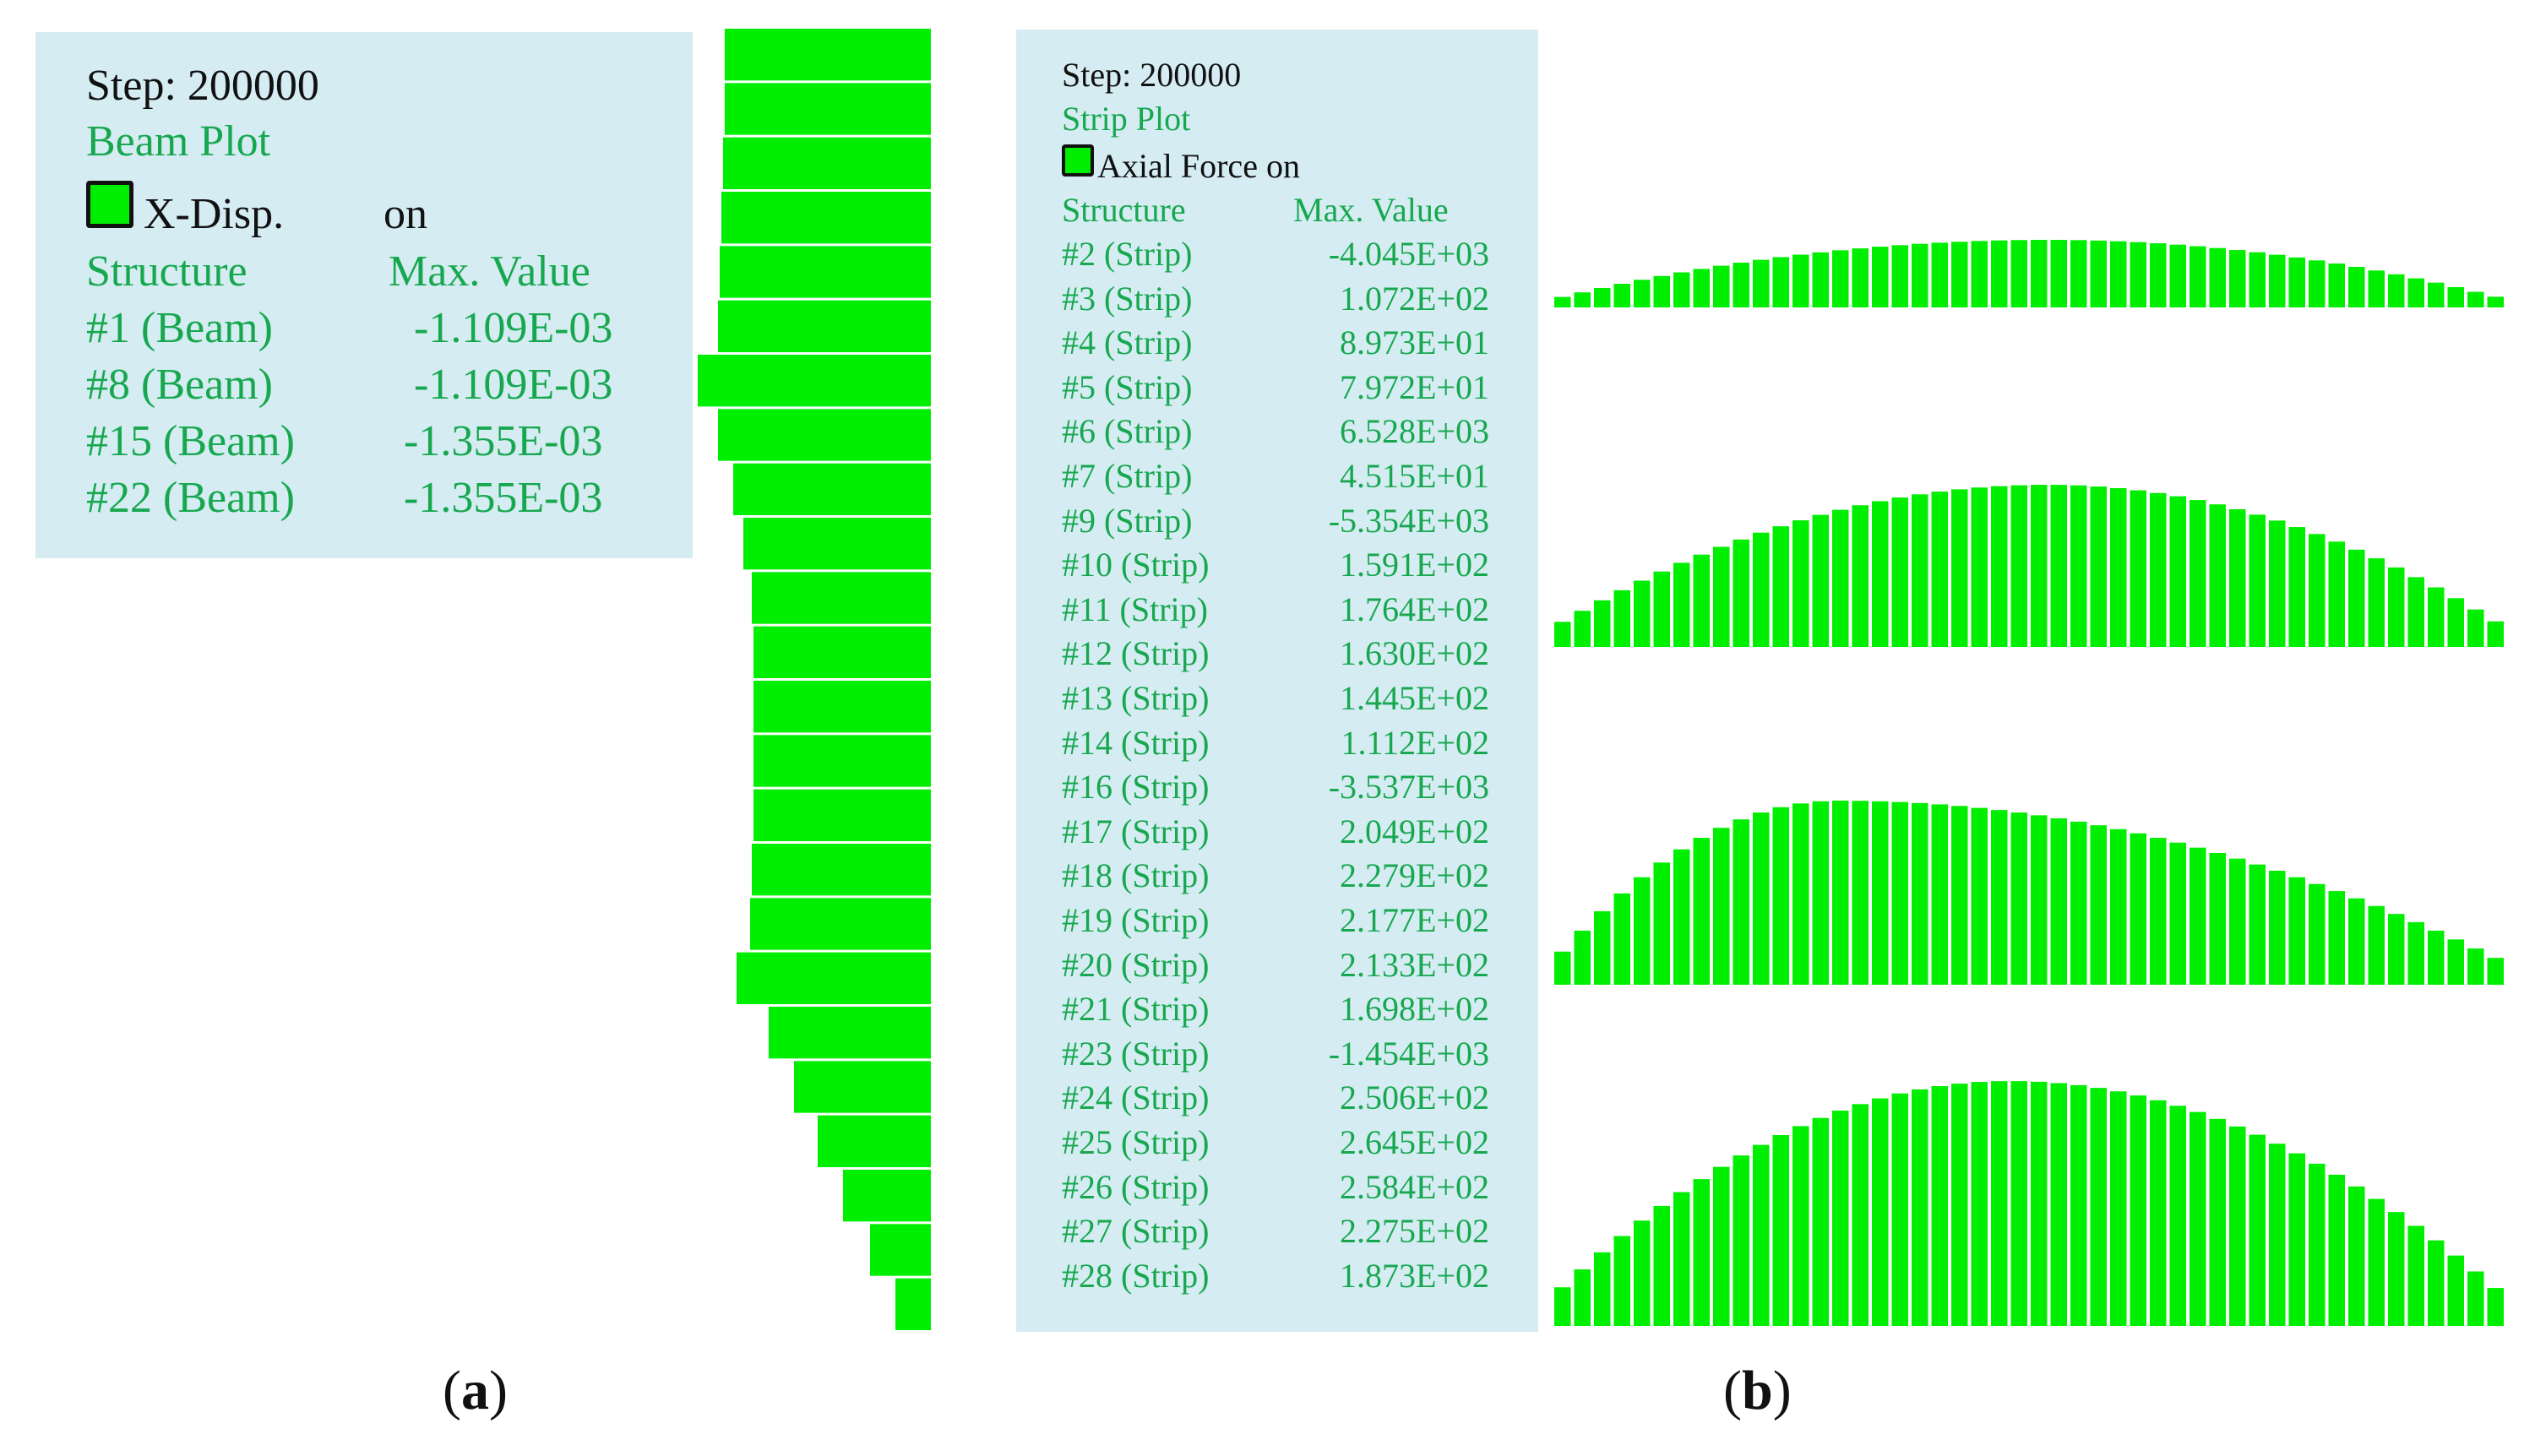 The image size is (2535, 1456). I want to click on axial-force-checkbox, so click(1078, 160).